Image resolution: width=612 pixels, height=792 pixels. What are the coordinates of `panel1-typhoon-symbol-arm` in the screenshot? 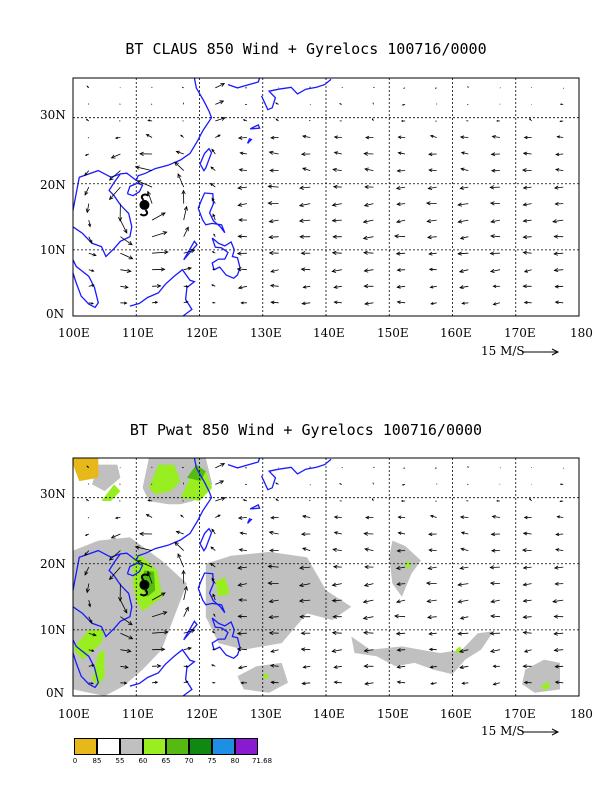 It's located at (144, 213).